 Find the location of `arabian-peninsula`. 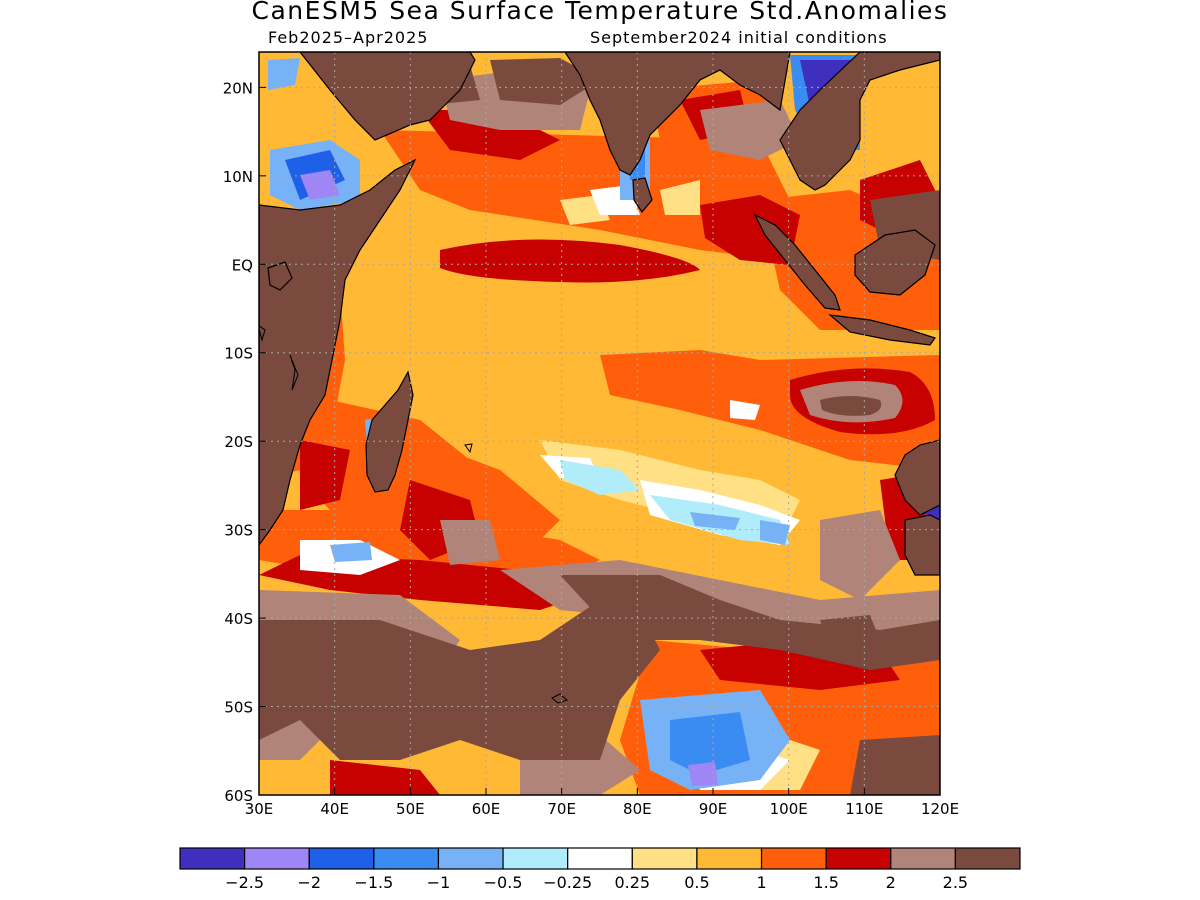

arabian-peninsula is located at coordinates (387, 96).